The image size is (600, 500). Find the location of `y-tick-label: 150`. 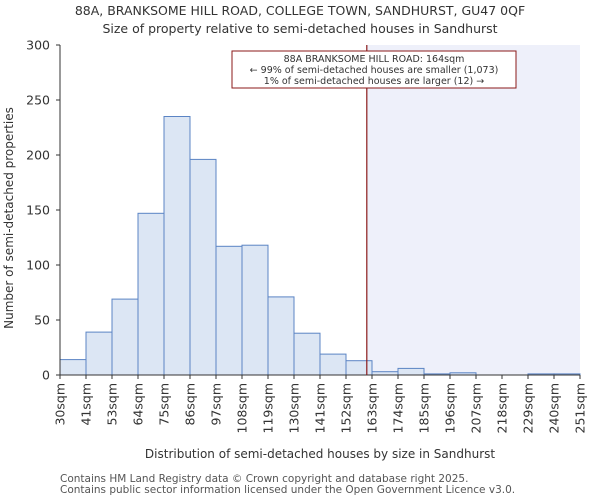

y-tick-label: 150 is located at coordinates (38, 210).